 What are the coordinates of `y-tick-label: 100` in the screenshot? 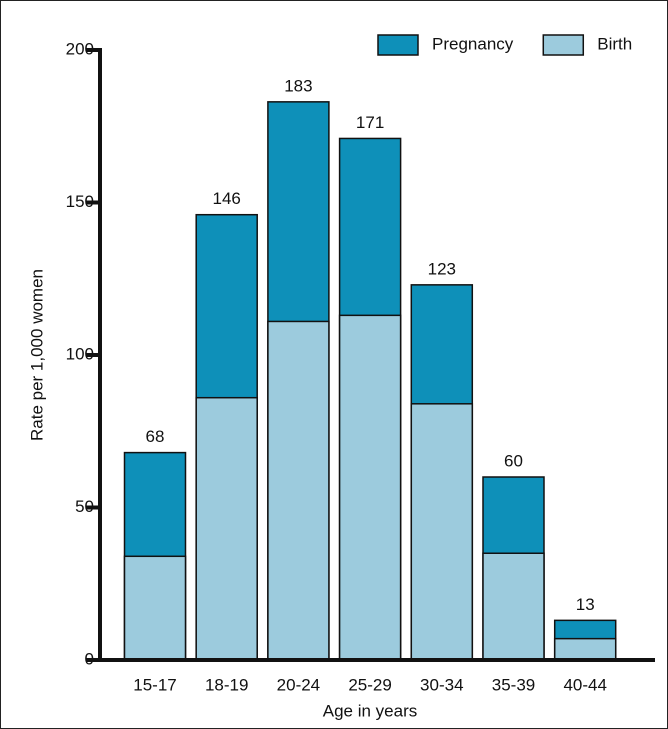 It's located at (80, 353).